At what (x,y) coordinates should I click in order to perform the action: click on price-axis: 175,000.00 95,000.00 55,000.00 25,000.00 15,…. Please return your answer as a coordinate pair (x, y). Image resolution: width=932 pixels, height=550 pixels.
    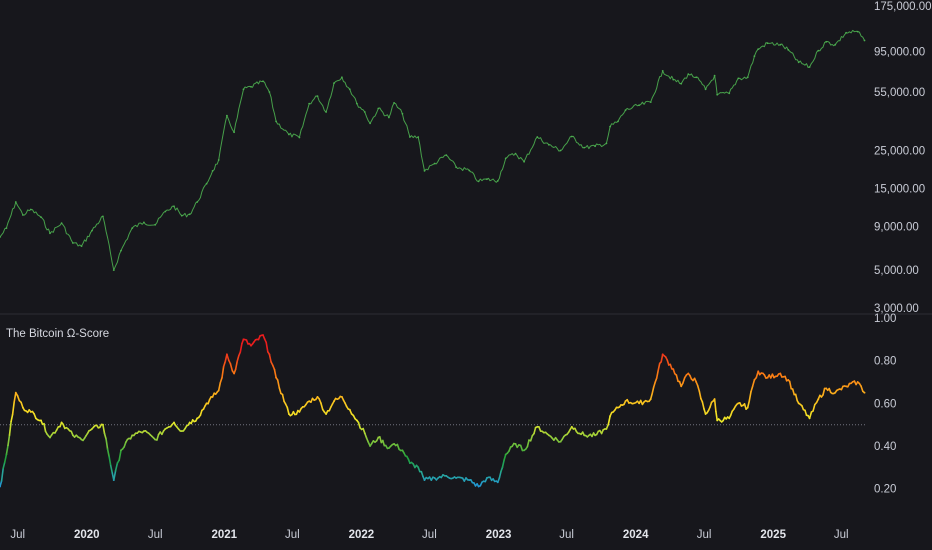
    Looking at the image, I should click on (903, 158).